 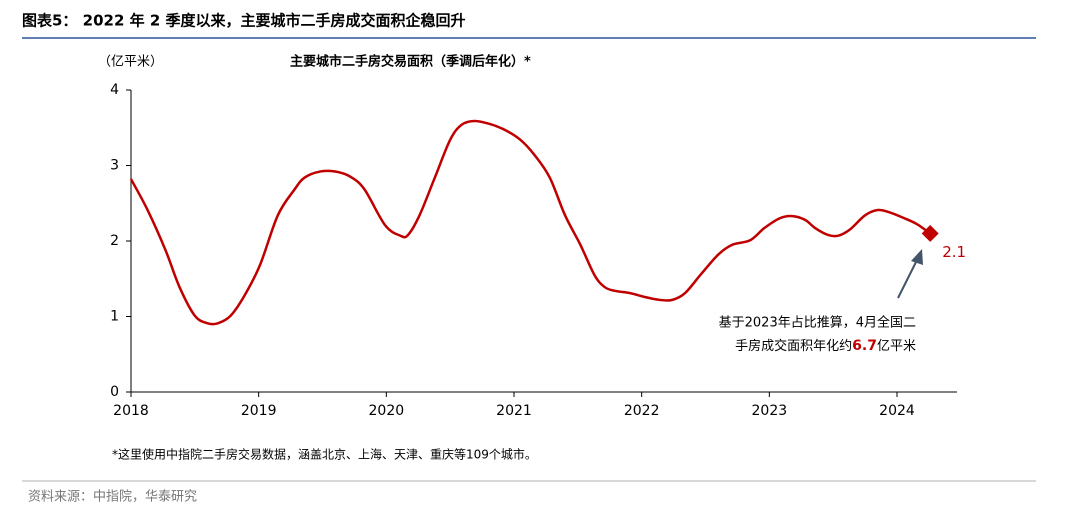 I want to click on y-axis-label: （亿平米）, so click(x=130, y=62).